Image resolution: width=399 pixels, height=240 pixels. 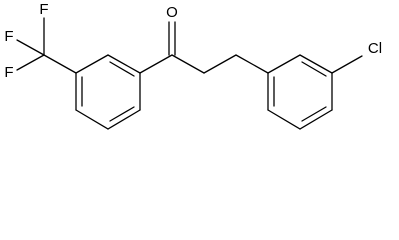 What do you see at coordinates (172, 12) in the screenshot?
I see `atom-label: O` at bounding box center [172, 12].